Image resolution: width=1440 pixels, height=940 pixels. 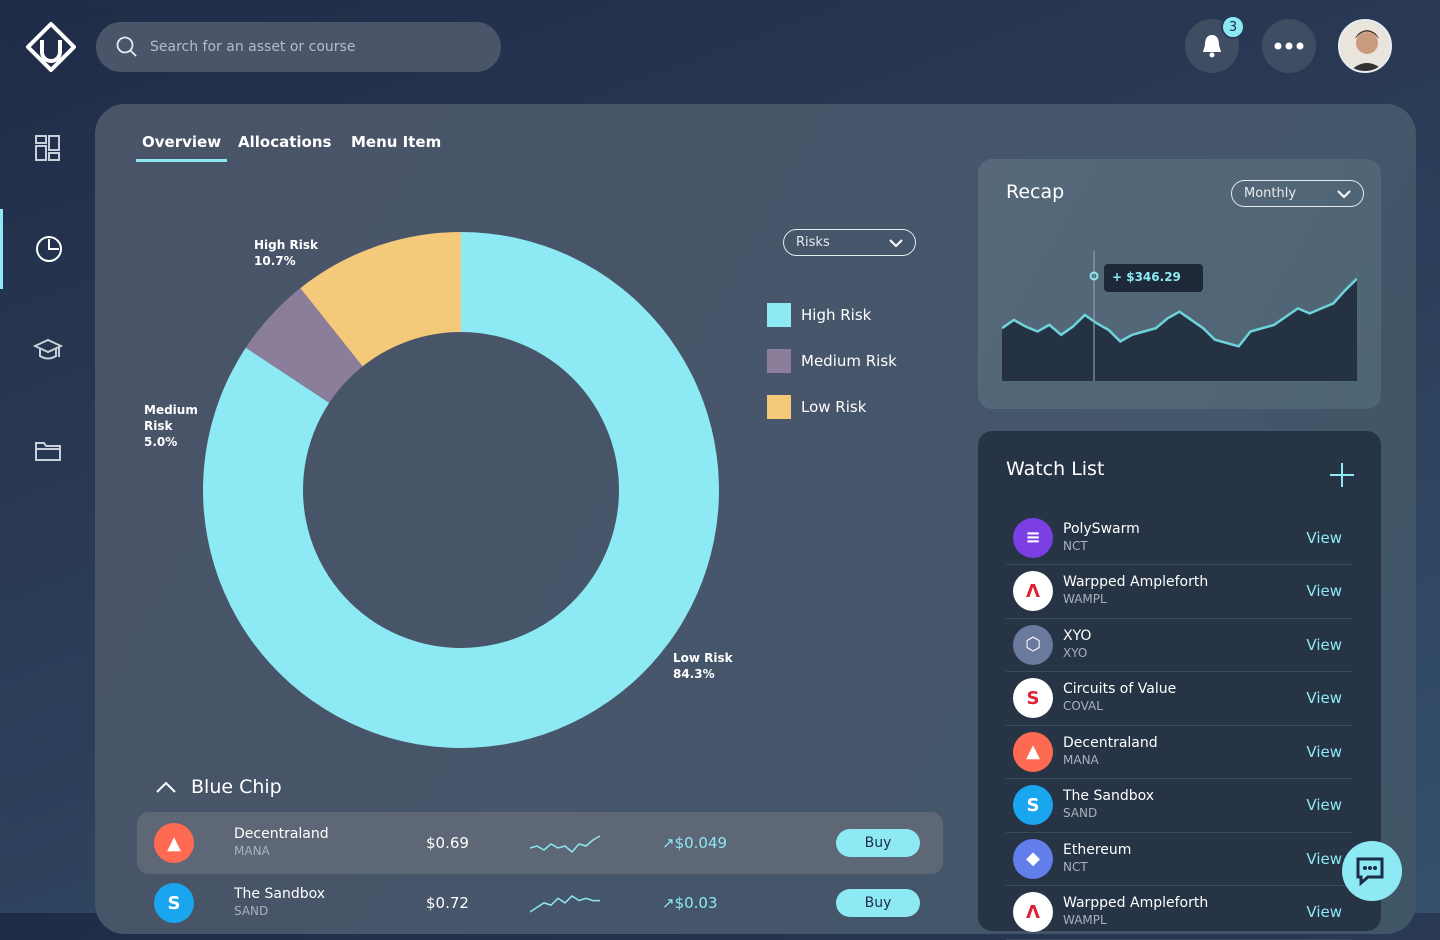 What do you see at coordinates (1101, 538) in the screenshot?
I see `asset-name-block: PolySwarm NCT` at bounding box center [1101, 538].